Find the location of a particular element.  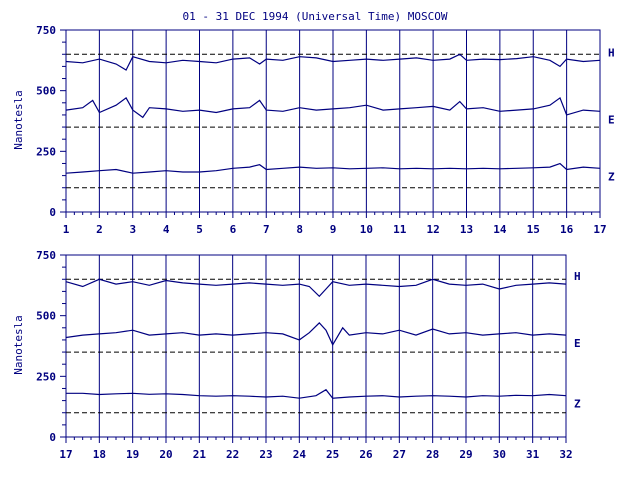

panel2-x-tick-label: 22 is located at coordinates (232, 454).